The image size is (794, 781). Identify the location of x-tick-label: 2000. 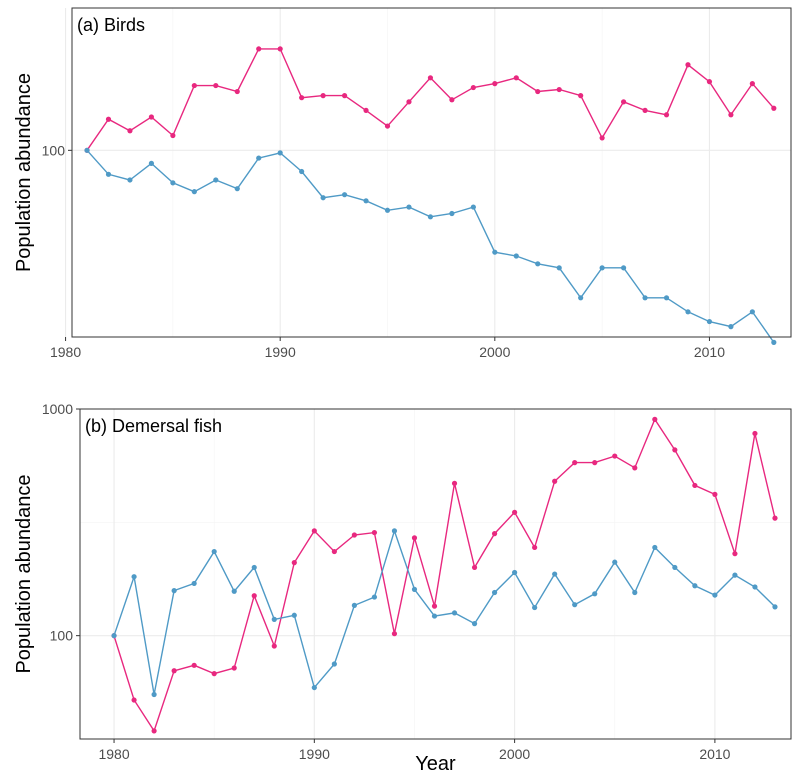
(494, 352).